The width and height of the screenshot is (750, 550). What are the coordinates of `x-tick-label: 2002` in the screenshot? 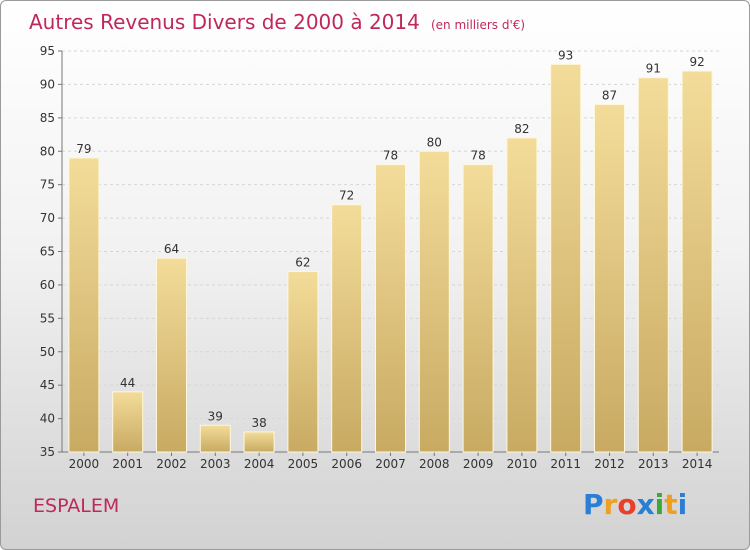 It's located at (171, 464).